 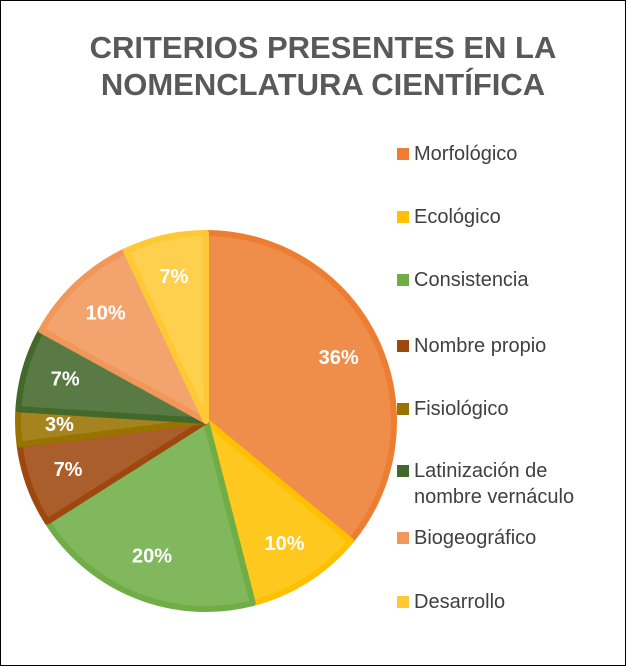 I want to click on legend-item: Fisiológico, so click(x=504, y=409).